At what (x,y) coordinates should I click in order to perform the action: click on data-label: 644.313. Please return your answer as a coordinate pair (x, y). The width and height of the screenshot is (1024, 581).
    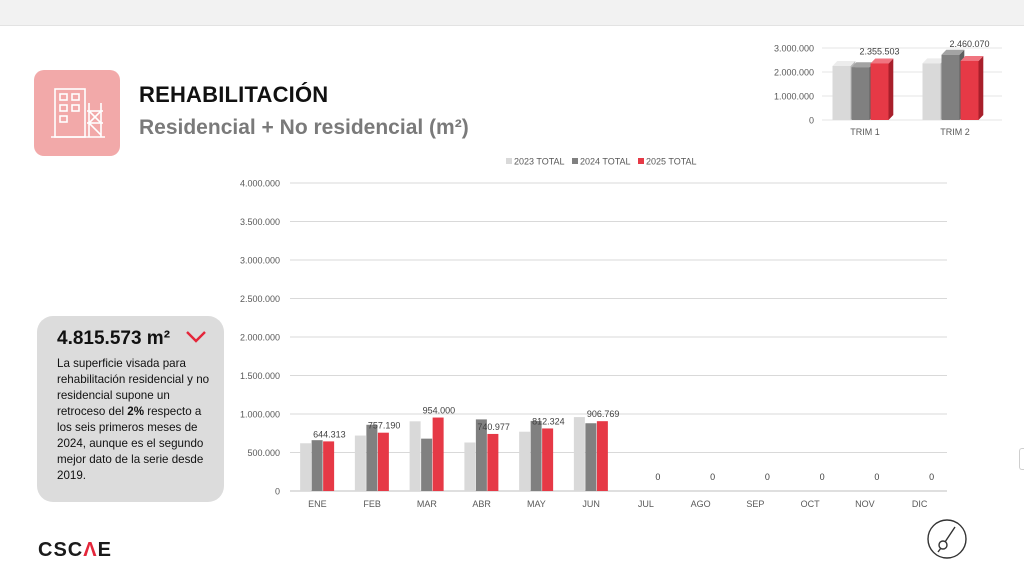
    Looking at the image, I should click on (329, 434).